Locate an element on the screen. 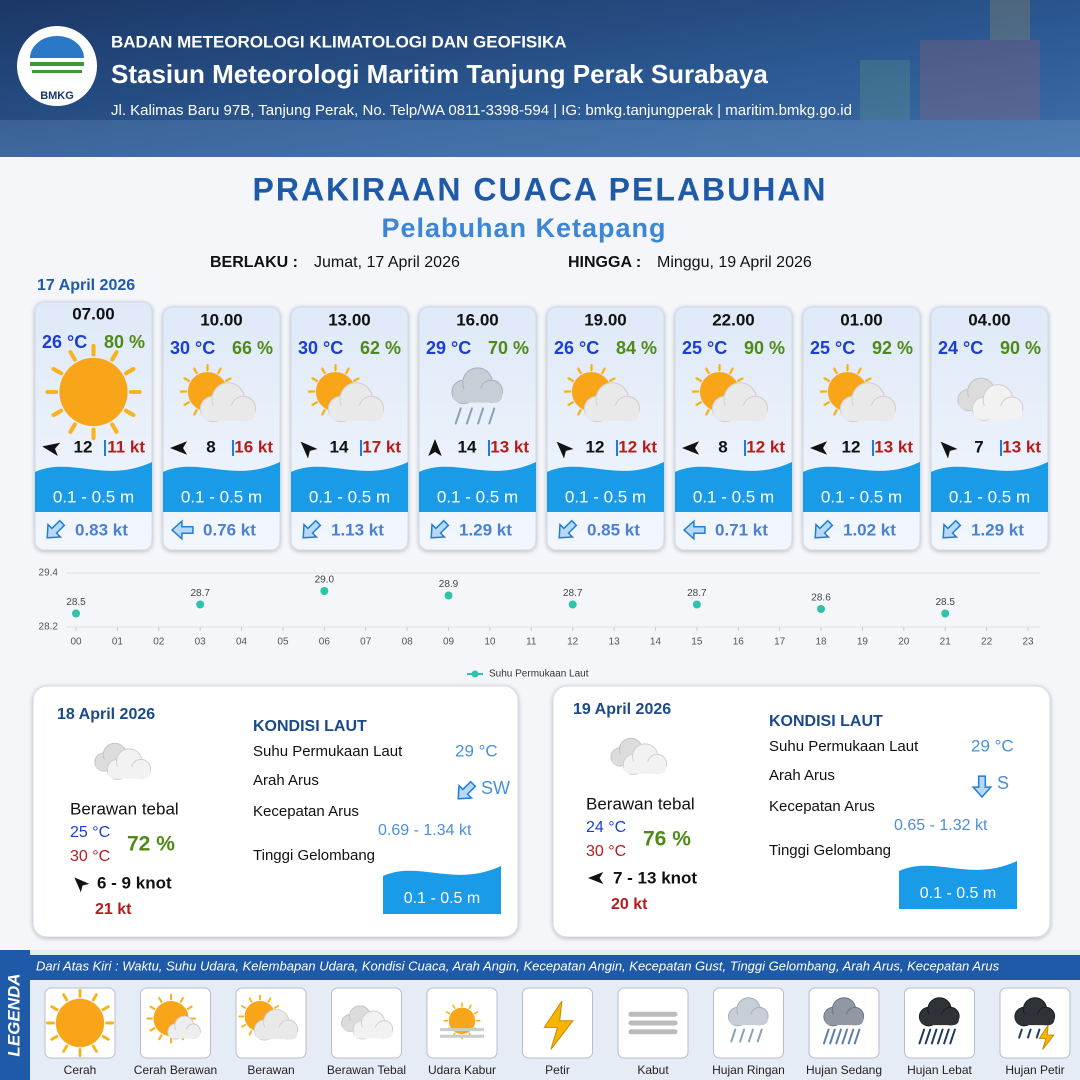 Image resolution: width=1080 pixels, height=1080 pixels. x-tick-label: 04 is located at coordinates (242, 642).